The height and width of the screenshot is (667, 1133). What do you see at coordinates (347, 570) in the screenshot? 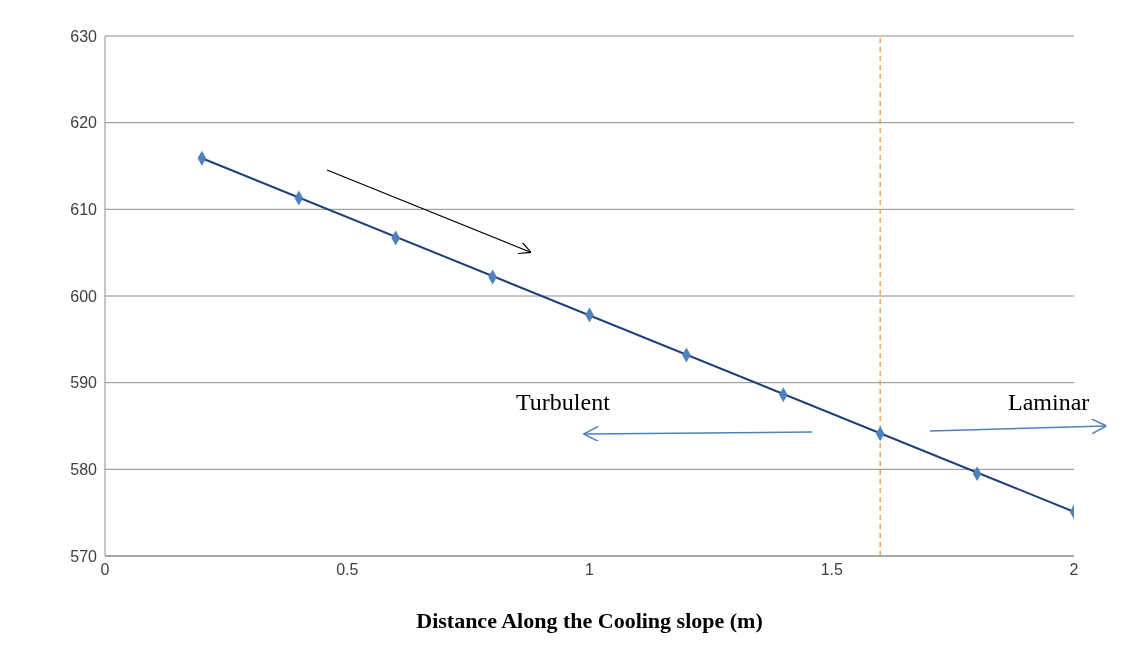
I see `x-tick-label: 0.5` at bounding box center [347, 570].